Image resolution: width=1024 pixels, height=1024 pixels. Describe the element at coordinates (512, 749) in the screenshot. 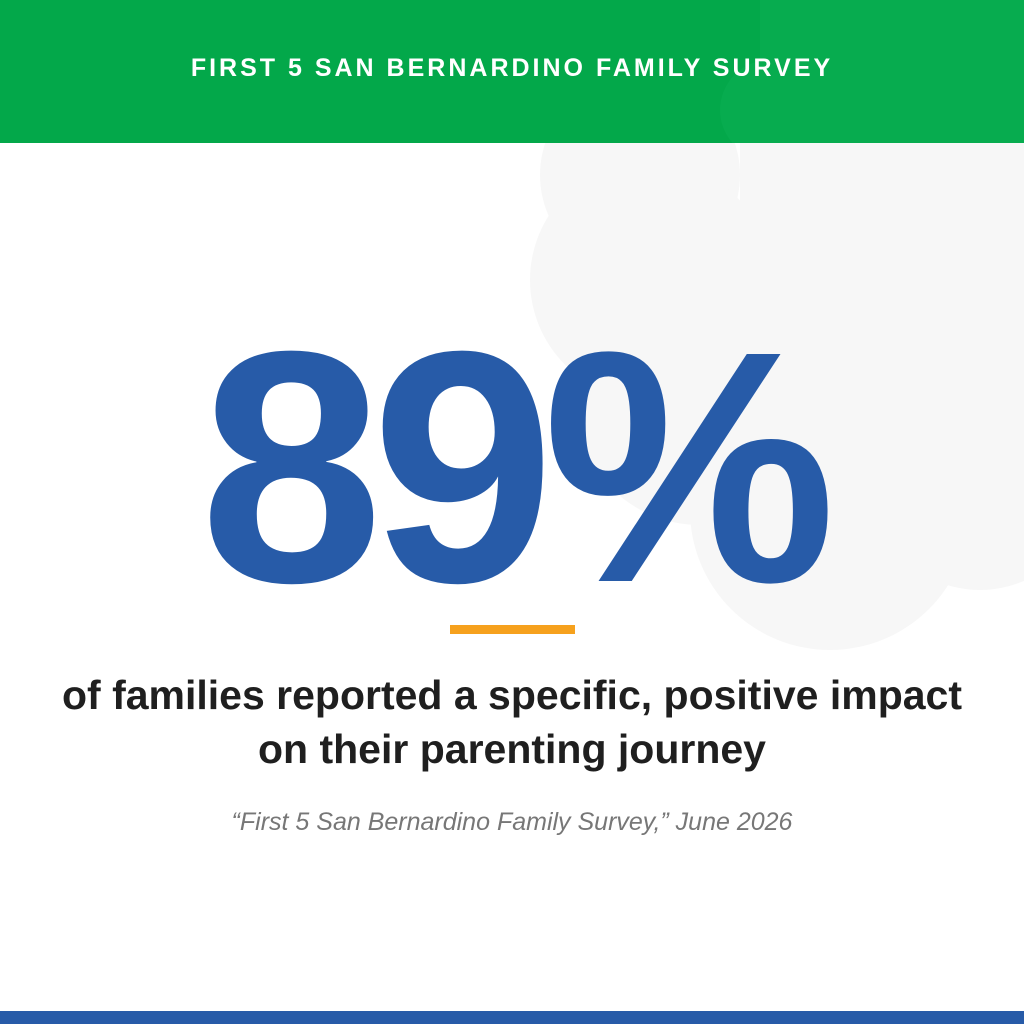

I see `stat-description-line-2: on their parenting journey` at that location.